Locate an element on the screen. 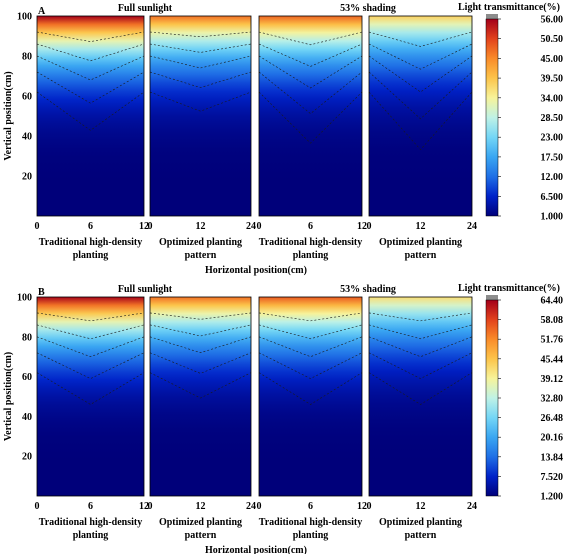 This screenshot has height=554, width=574. panel-letter: B is located at coordinates (41, 292).